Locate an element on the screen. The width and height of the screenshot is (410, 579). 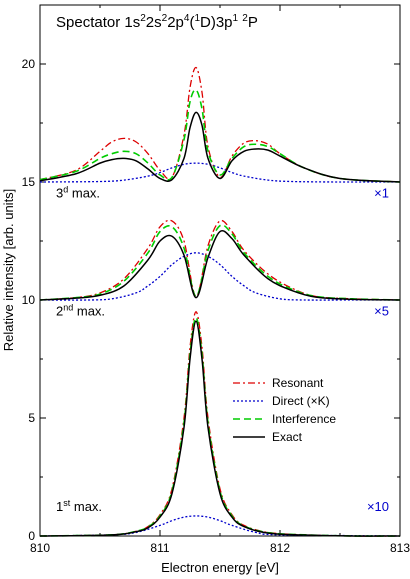
y-tick-label: 0 is located at coordinates (31, 536).